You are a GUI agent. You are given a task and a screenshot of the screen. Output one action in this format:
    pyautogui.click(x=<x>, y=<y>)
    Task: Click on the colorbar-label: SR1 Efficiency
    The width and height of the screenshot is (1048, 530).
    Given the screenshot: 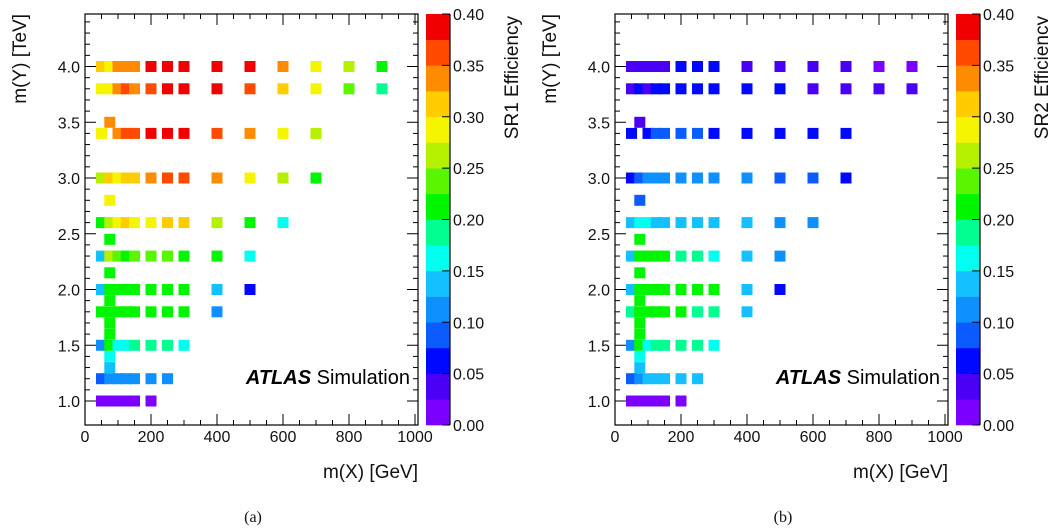 What is the action you would take?
    pyautogui.click(x=512, y=78)
    